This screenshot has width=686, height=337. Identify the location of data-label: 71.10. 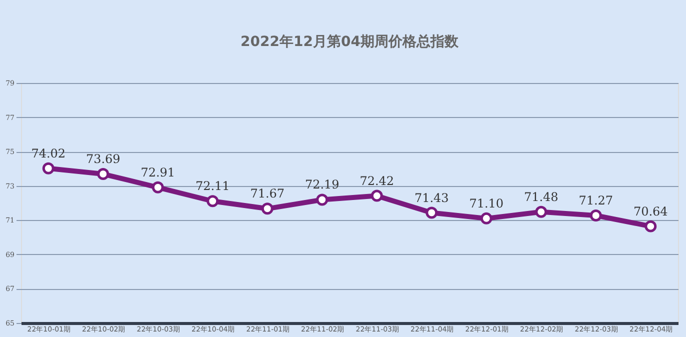
(486, 203).